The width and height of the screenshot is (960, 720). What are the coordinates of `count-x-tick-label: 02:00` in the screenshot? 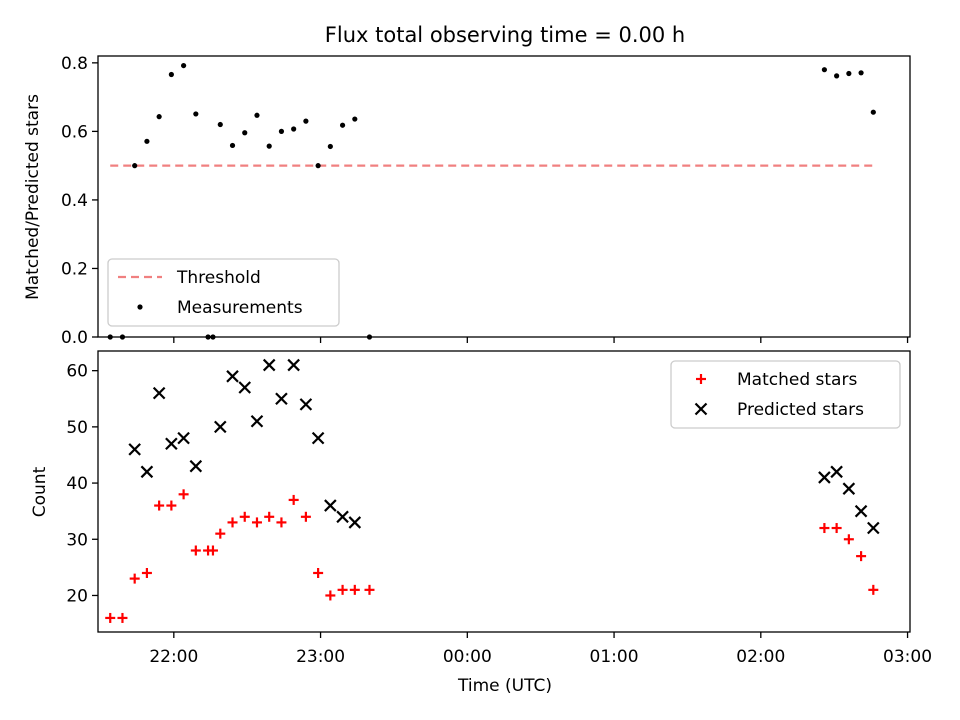 It's located at (760, 657).